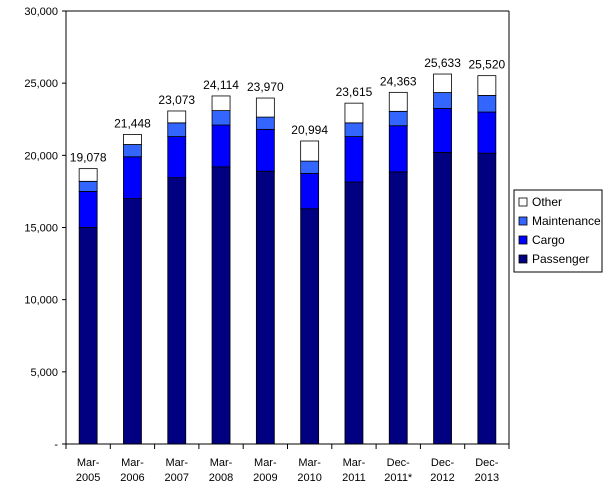  Describe the element at coordinates (265, 478) in the screenshot. I see `x-tick-label: 2009` at that location.